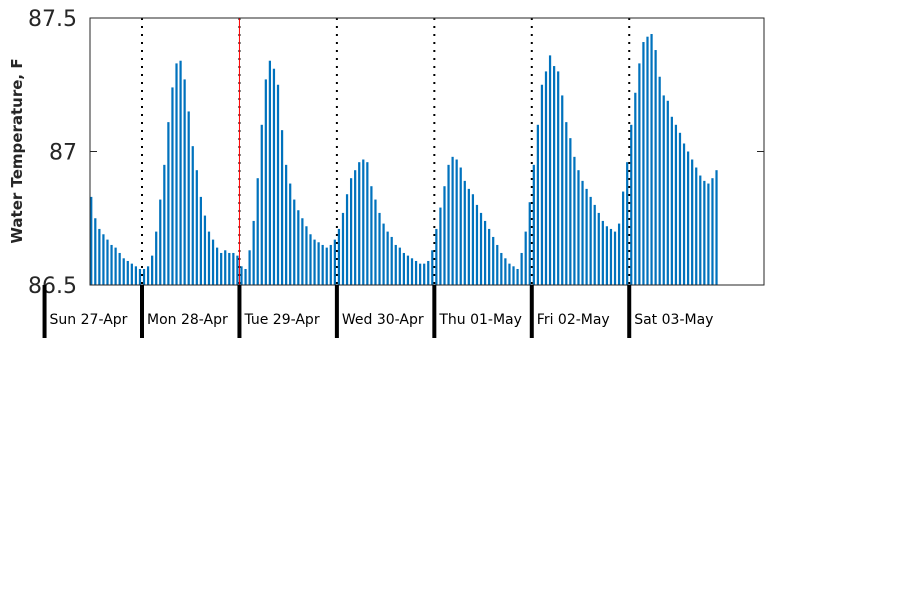  Describe the element at coordinates (673, 320) in the screenshot. I see `day-label: Sat 03-May` at that location.